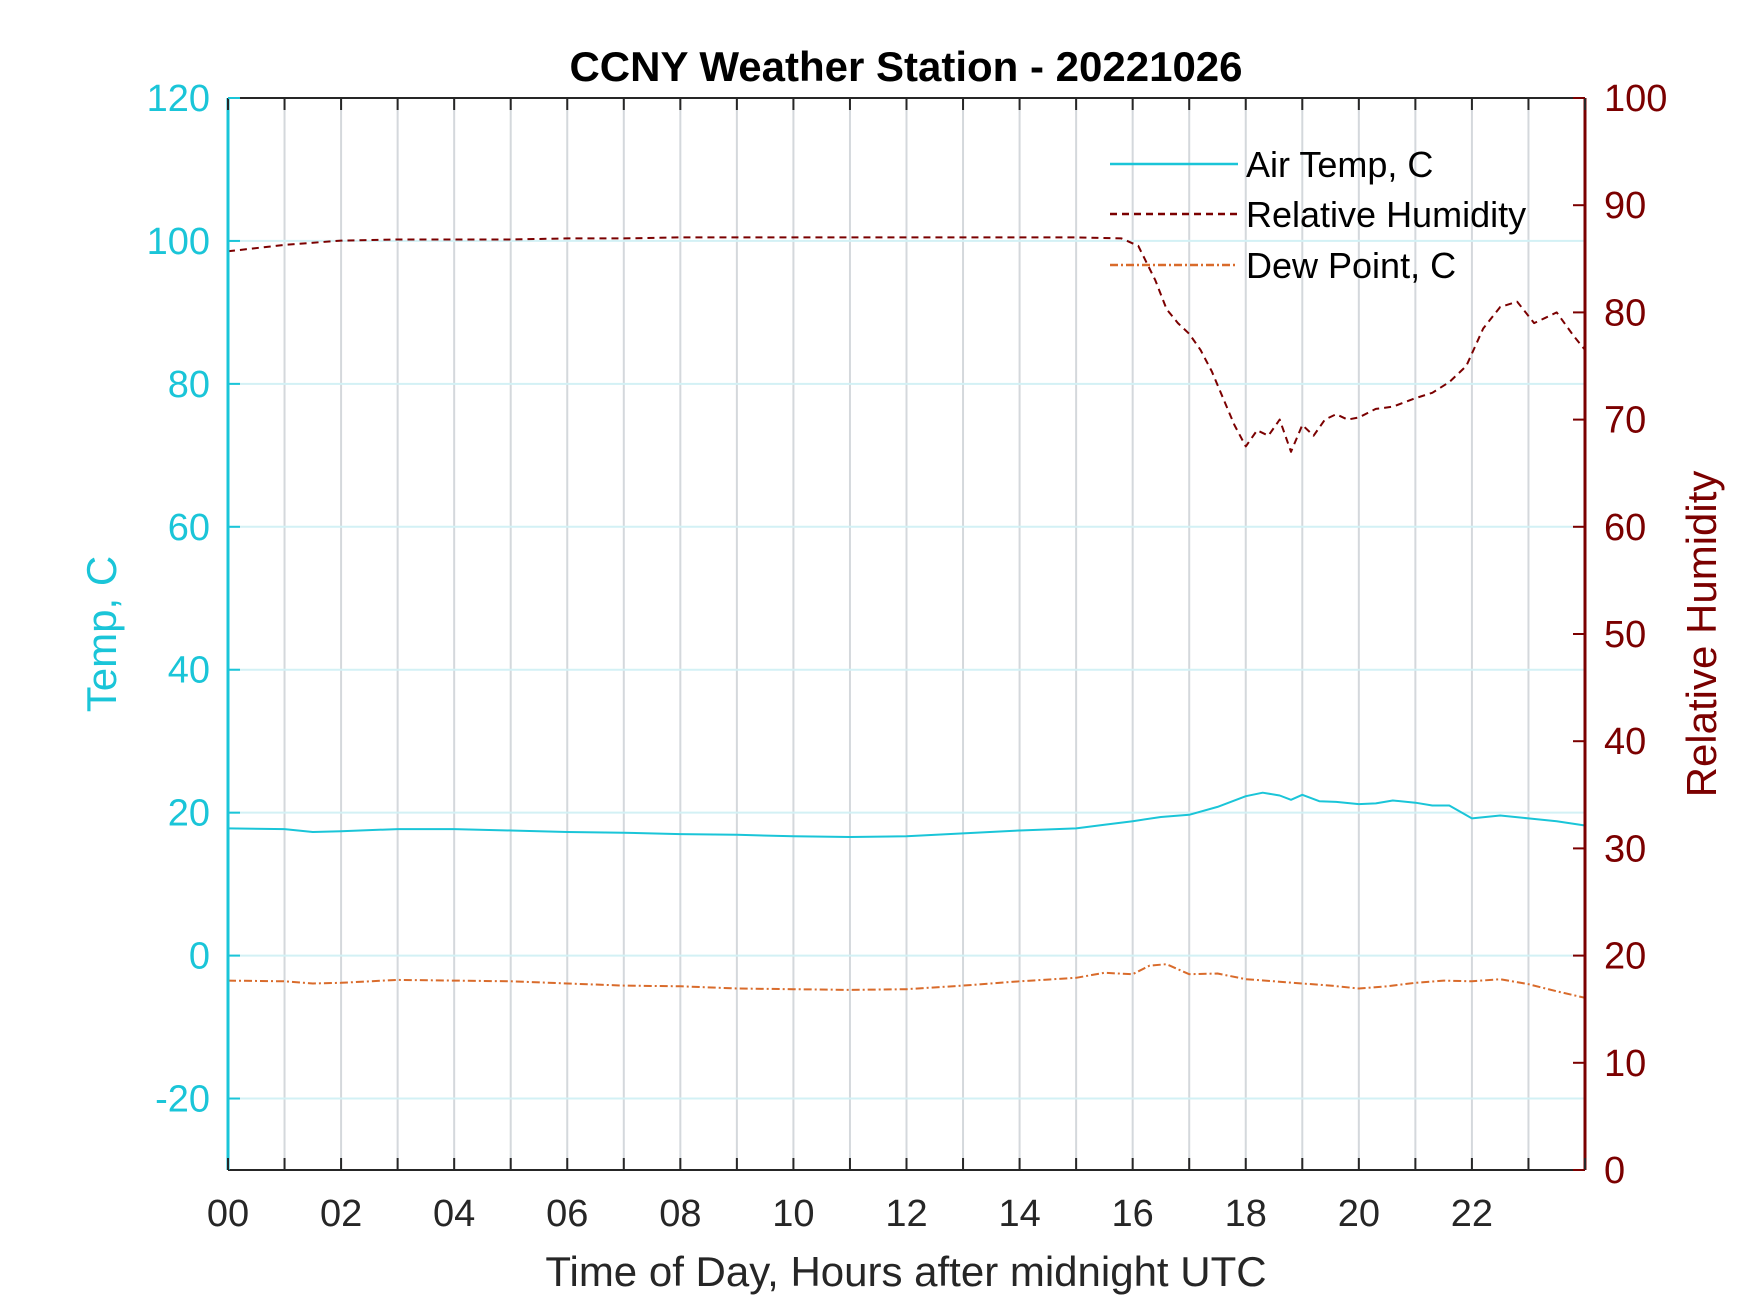  Describe the element at coordinates (793, 1214) in the screenshot. I see `x-tick-label: 10` at that location.